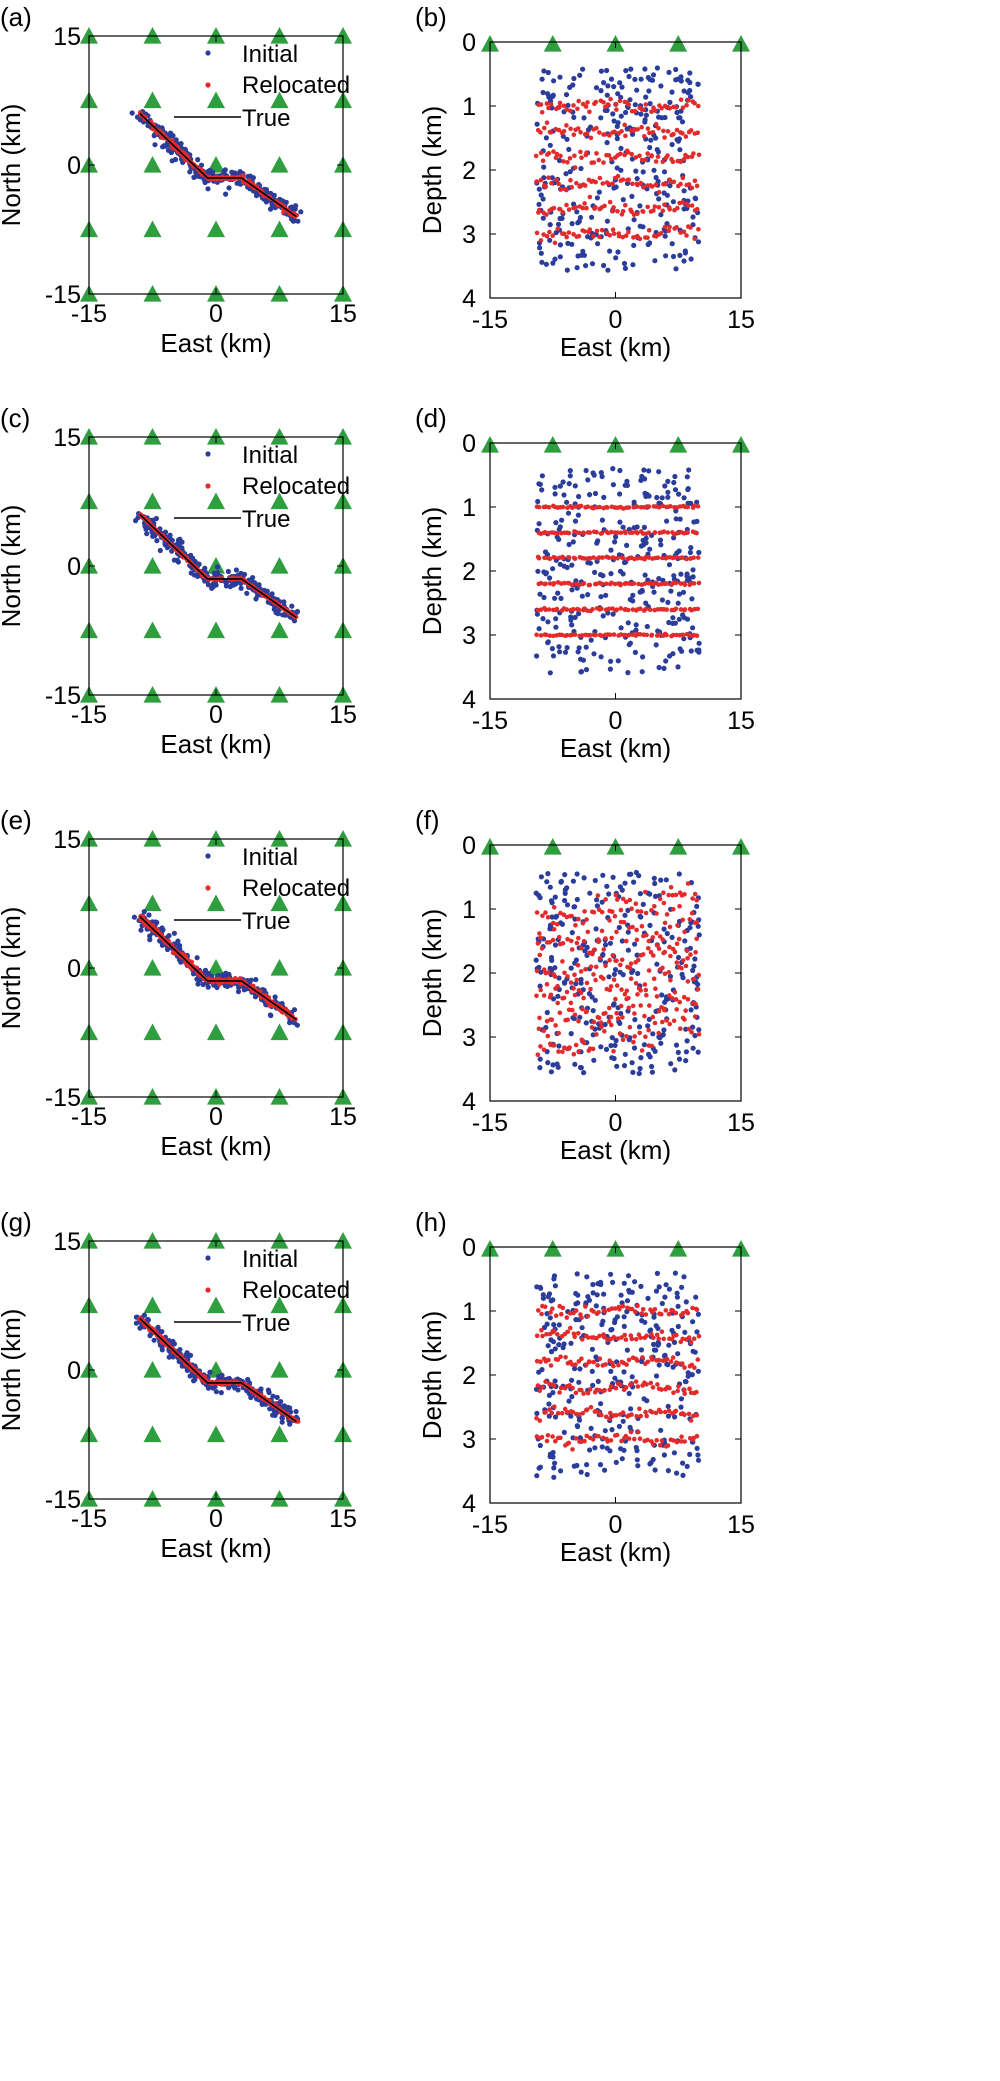 This screenshot has width=1000, height=2081. I want to click on legend-relocated-label: Relocated, so click(296, 888).